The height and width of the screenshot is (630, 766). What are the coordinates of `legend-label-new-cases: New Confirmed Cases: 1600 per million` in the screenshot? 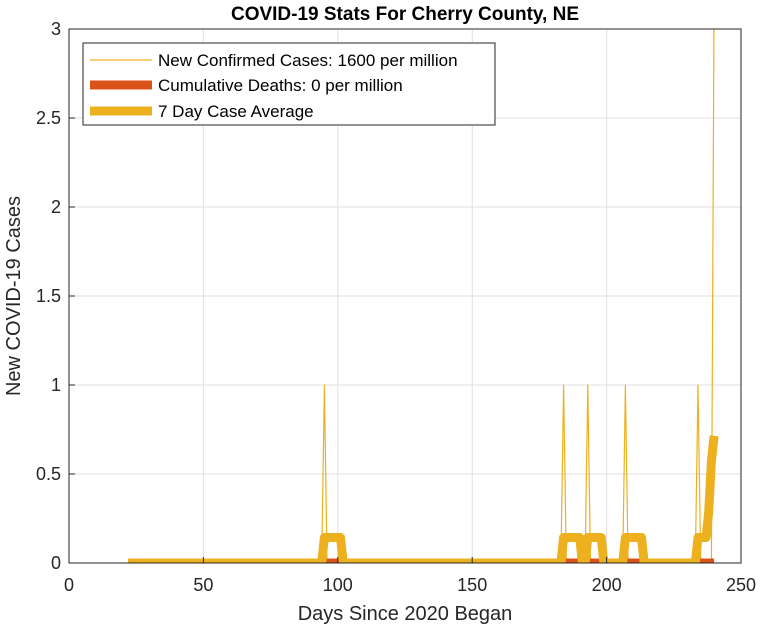 It's located at (308, 60).